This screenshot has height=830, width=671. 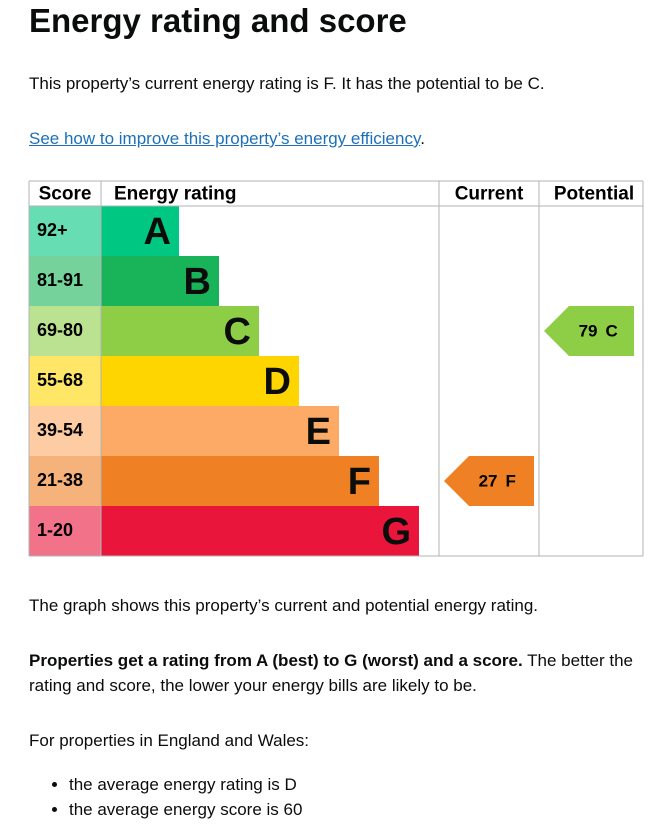 What do you see at coordinates (612, 330) in the screenshot?
I see `potential-letter: C` at bounding box center [612, 330].